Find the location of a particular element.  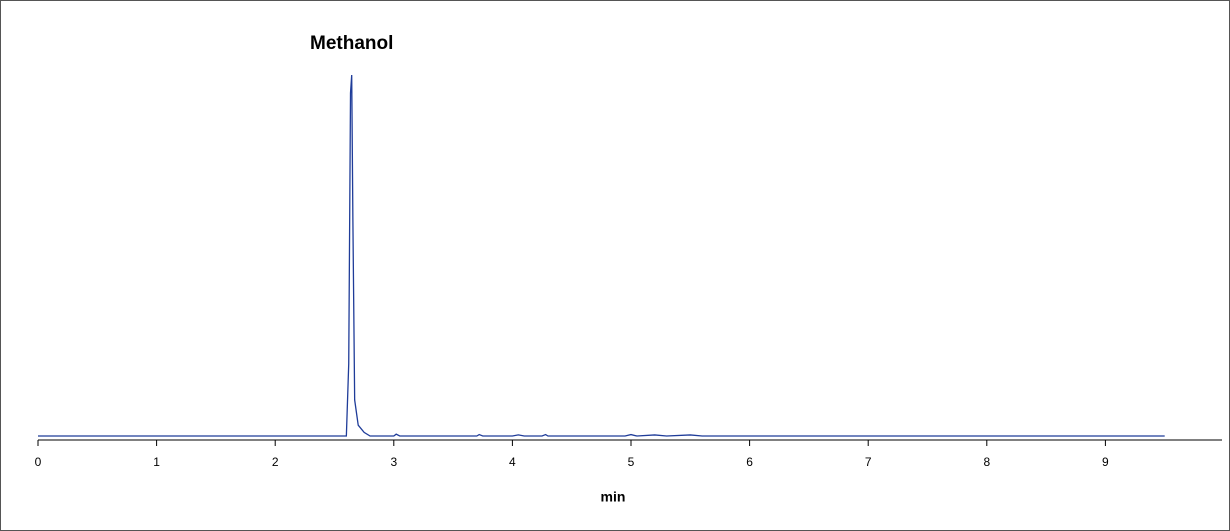

x-tick-label: 2 is located at coordinates (275, 462).